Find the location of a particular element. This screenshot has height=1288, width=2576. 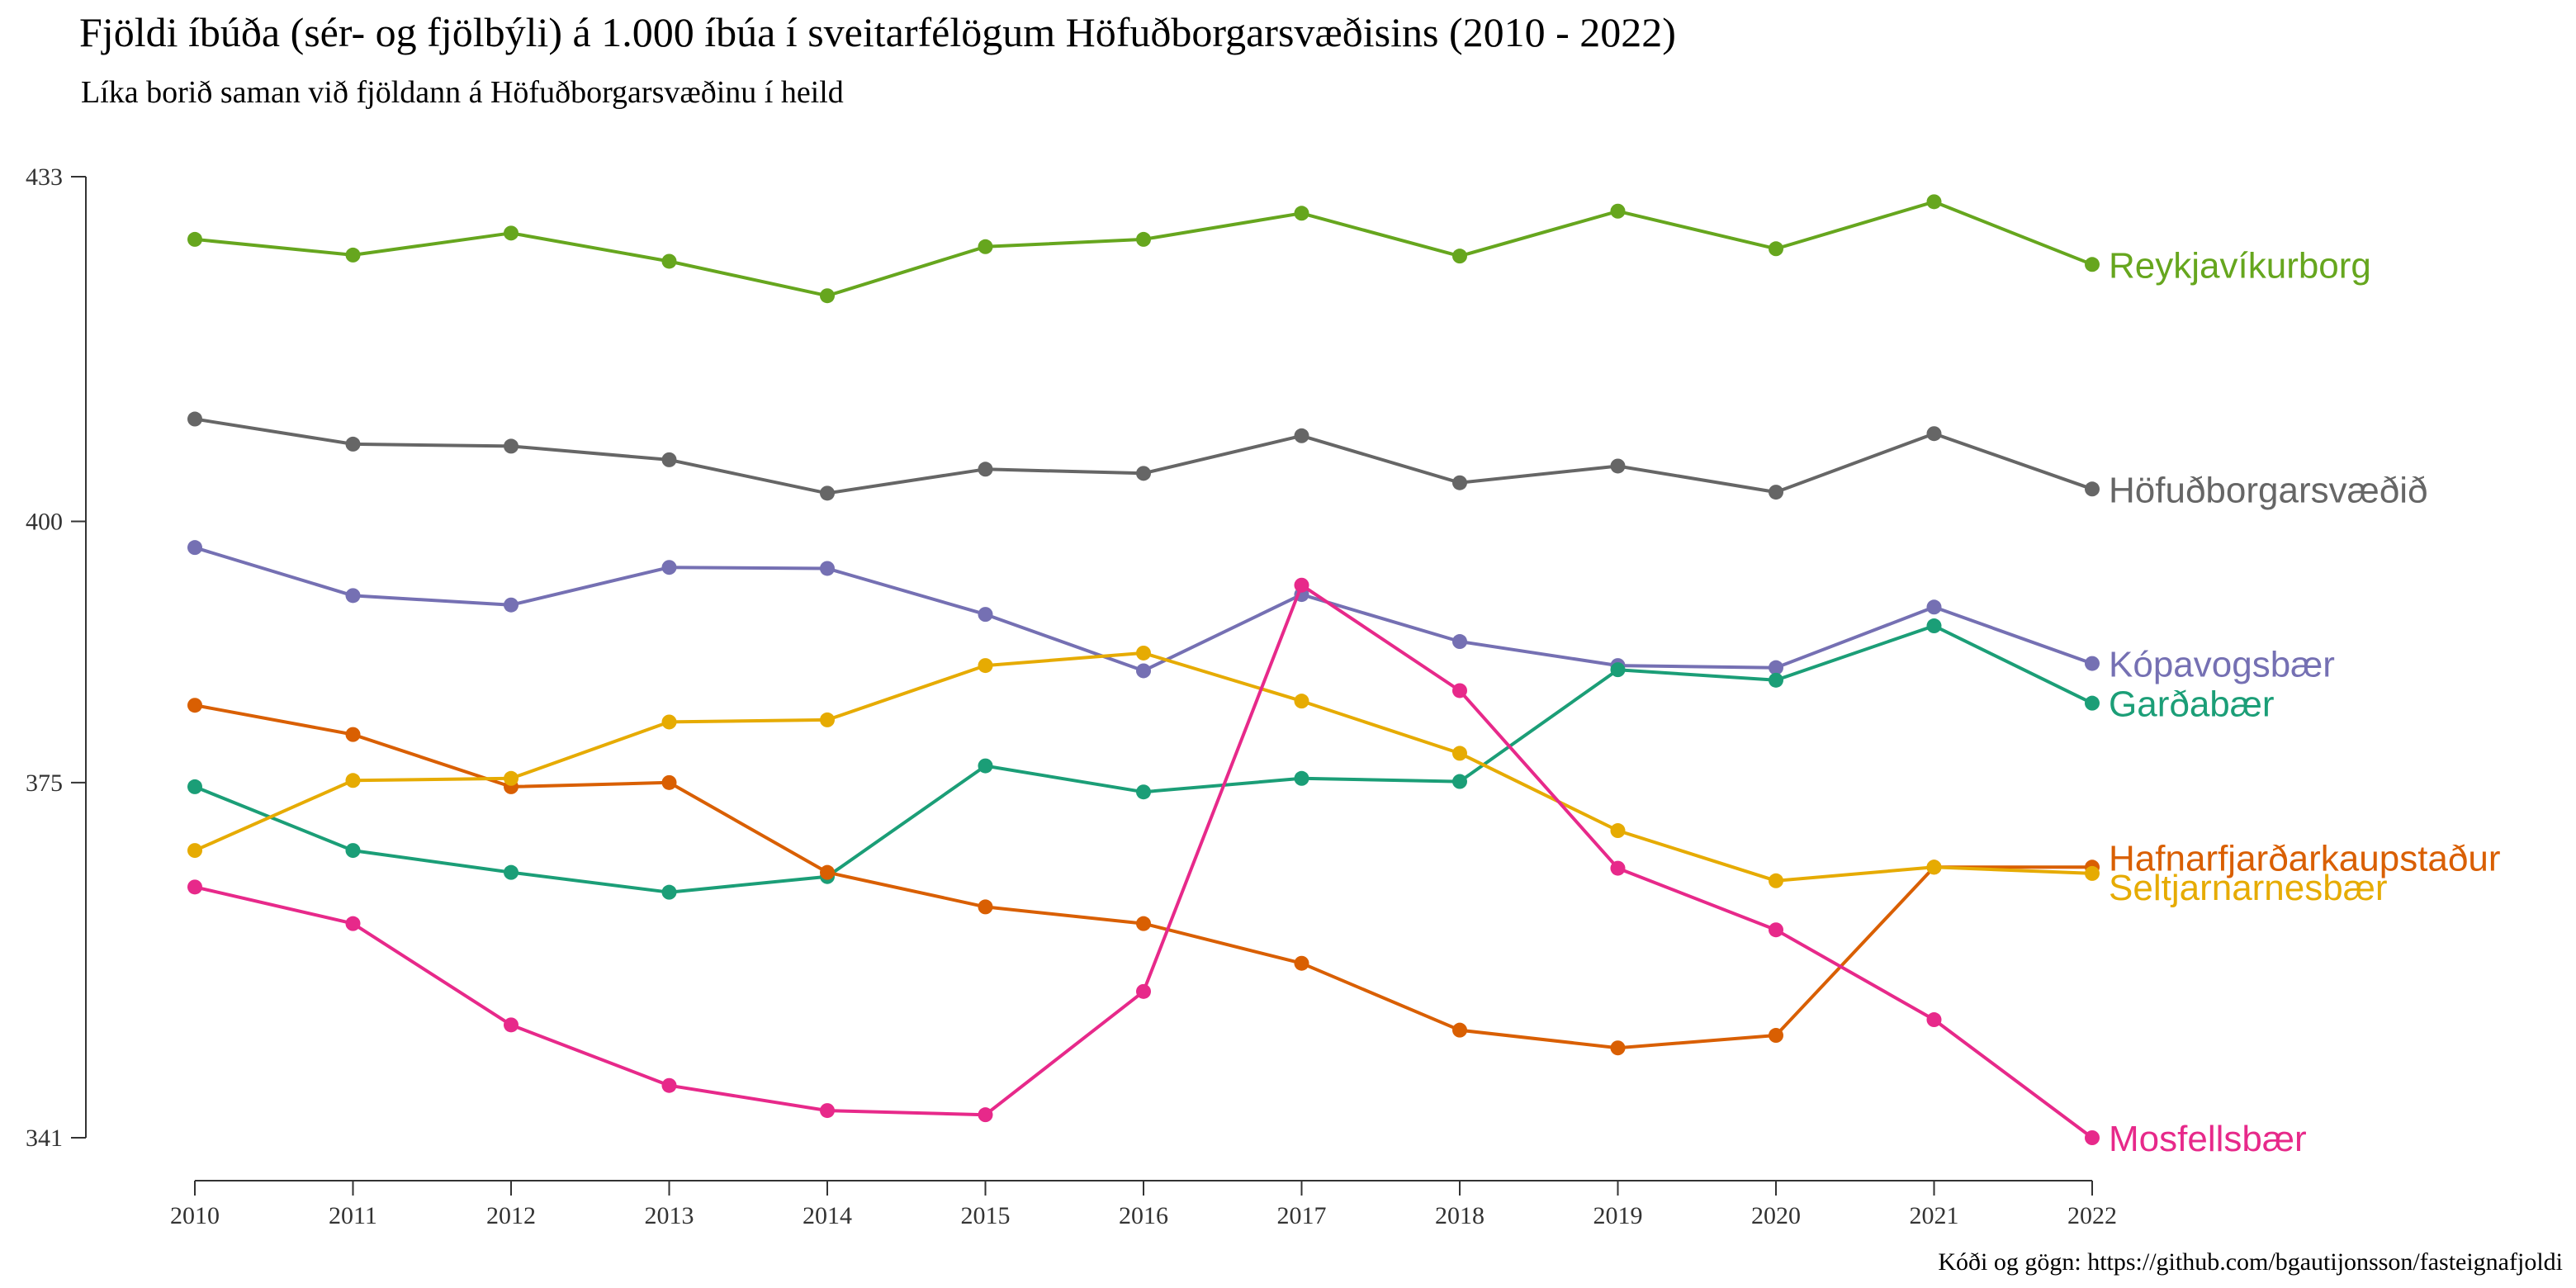

y-tick-label: 341 is located at coordinates (44, 1138).